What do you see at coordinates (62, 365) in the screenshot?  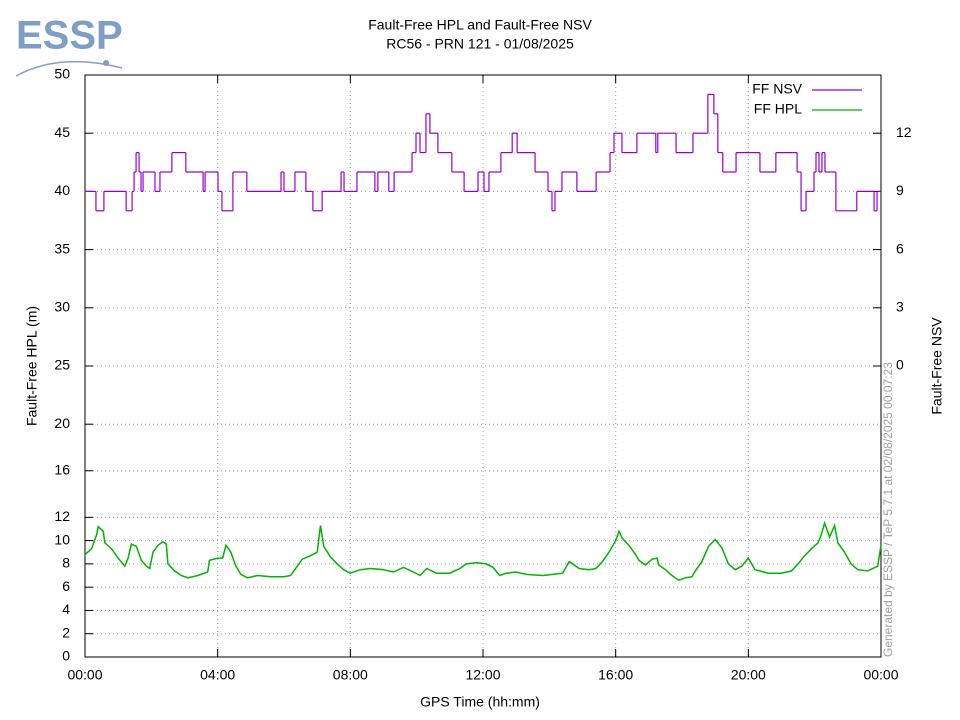 I see `y-tick-label: 25` at bounding box center [62, 365].